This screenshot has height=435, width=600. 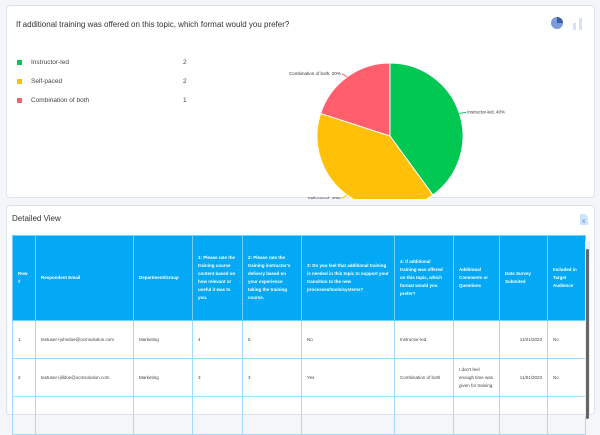 I want to click on table-cell: Yes, so click(x=348, y=377).